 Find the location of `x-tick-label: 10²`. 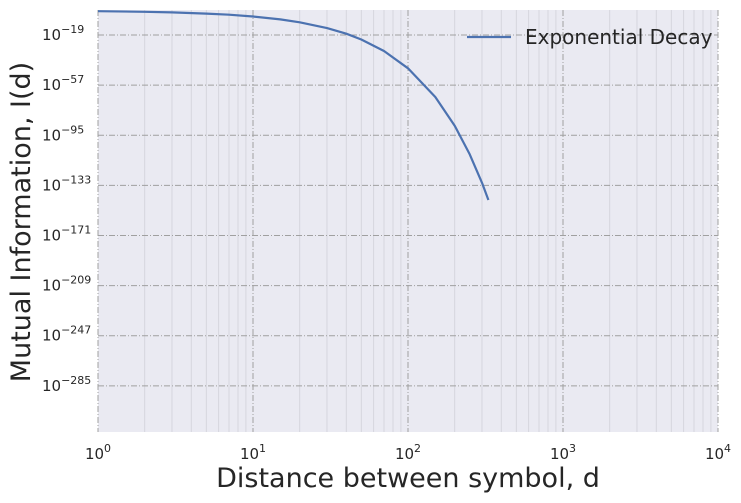

x-tick-label: 10² is located at coordinates (408, 452).